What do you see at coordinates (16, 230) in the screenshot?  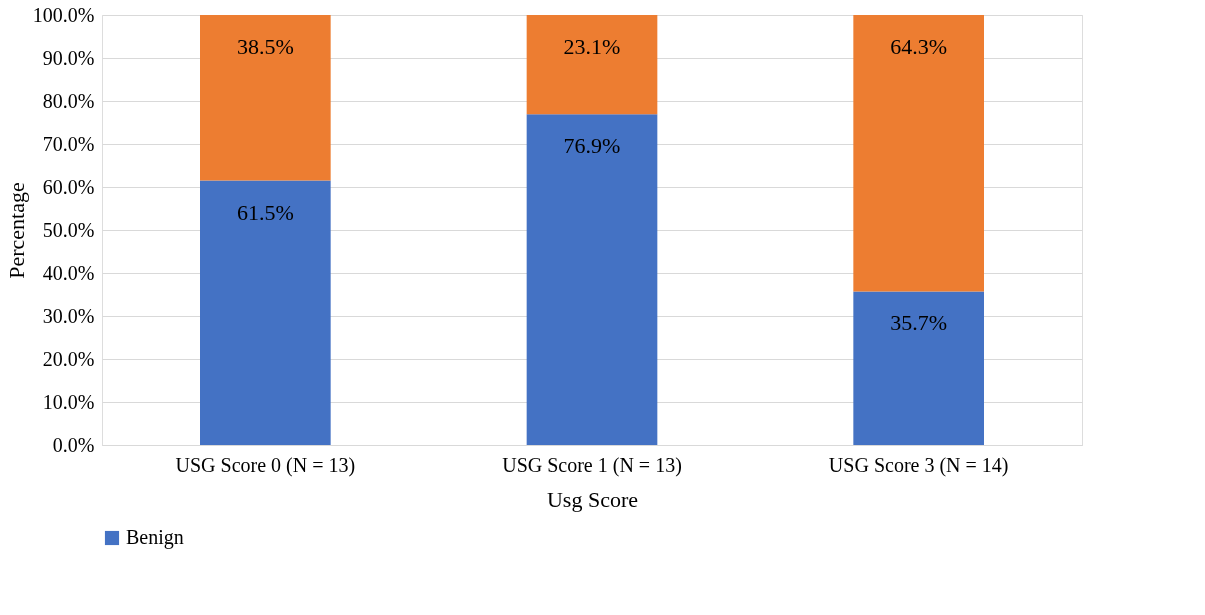 I see `y-axis-title: Percentage` at bounding box center [16, 230].